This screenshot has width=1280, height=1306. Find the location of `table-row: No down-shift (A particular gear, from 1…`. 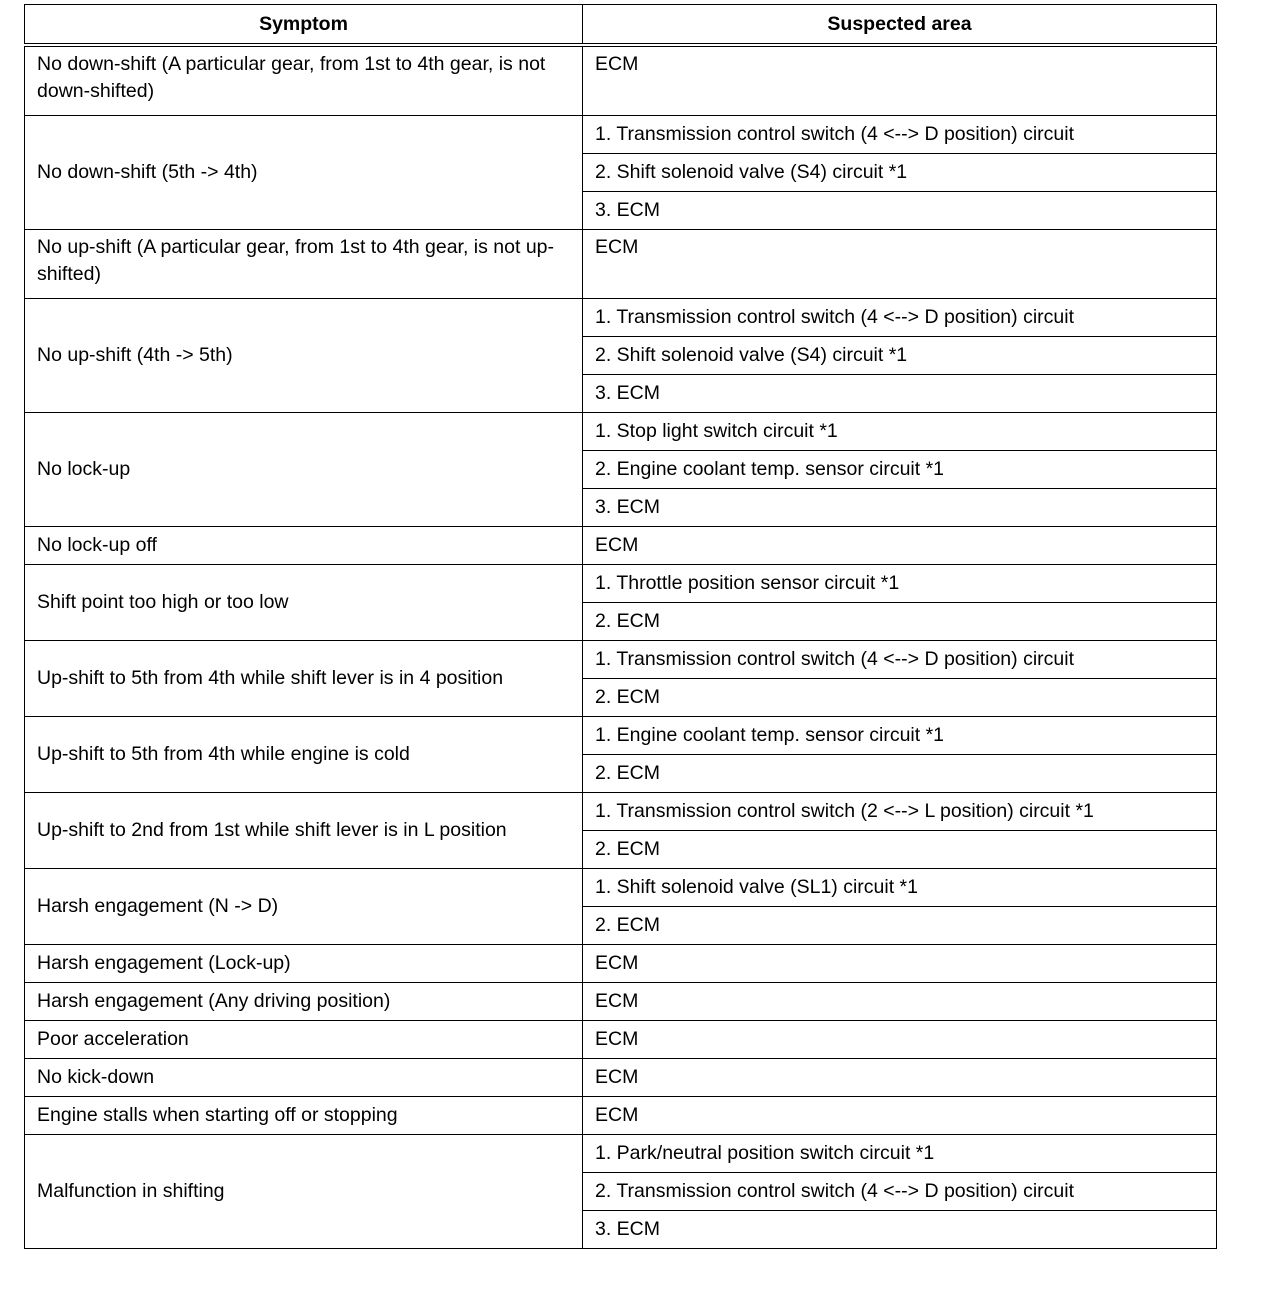

table-row: No down-shift (A particular gear, from 1… is located at coordinates (620, 80).